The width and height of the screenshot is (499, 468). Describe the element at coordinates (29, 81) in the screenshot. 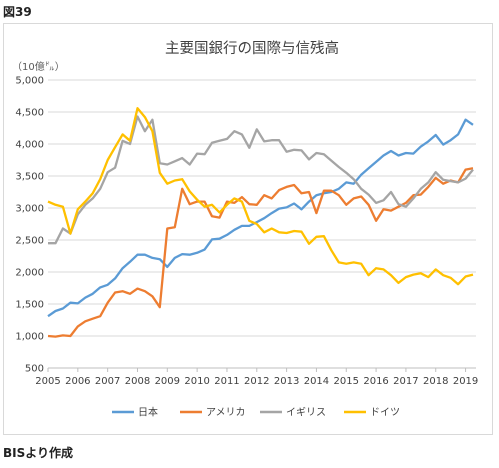

I see `y-tick-label: 5,000` at that location.